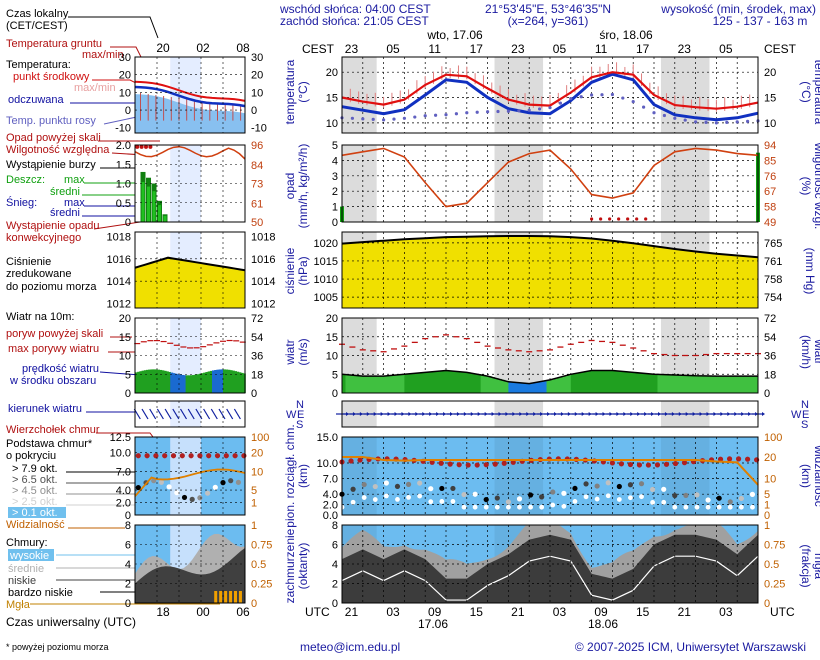  I want to click on compass-e-right: E, so click(805, 415).